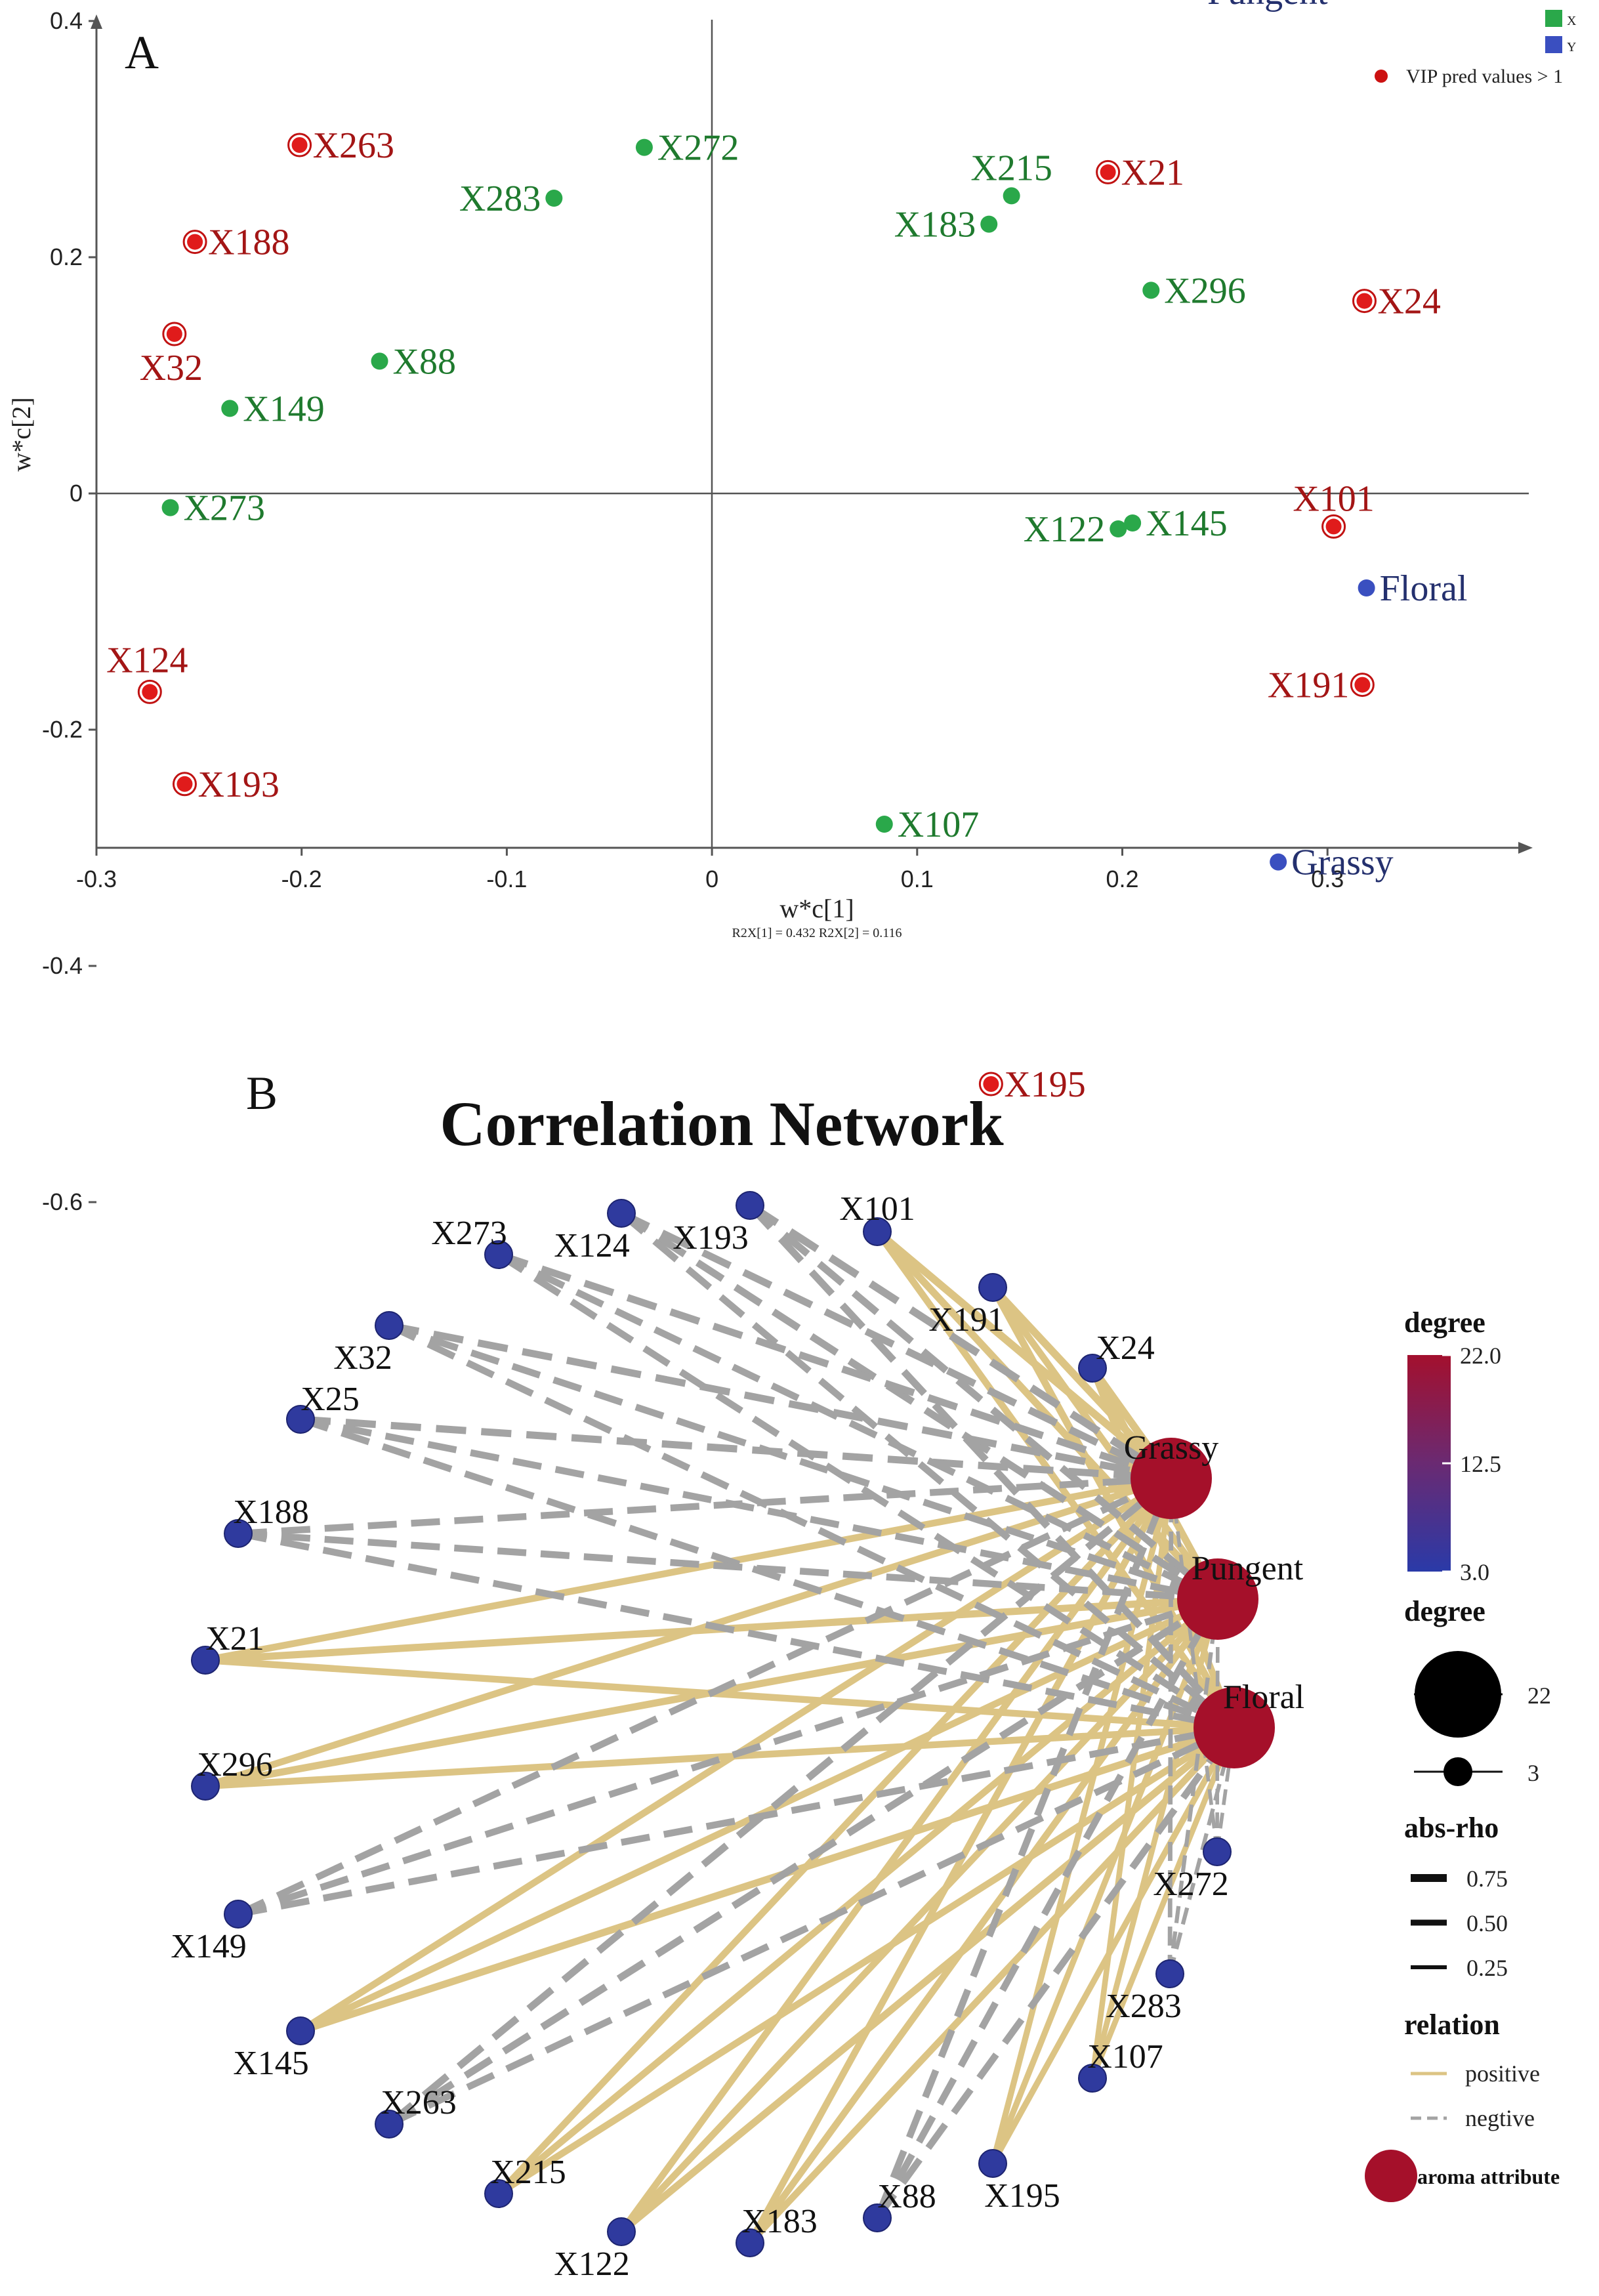  I want to click on node-x283, so click(1169, 1974).